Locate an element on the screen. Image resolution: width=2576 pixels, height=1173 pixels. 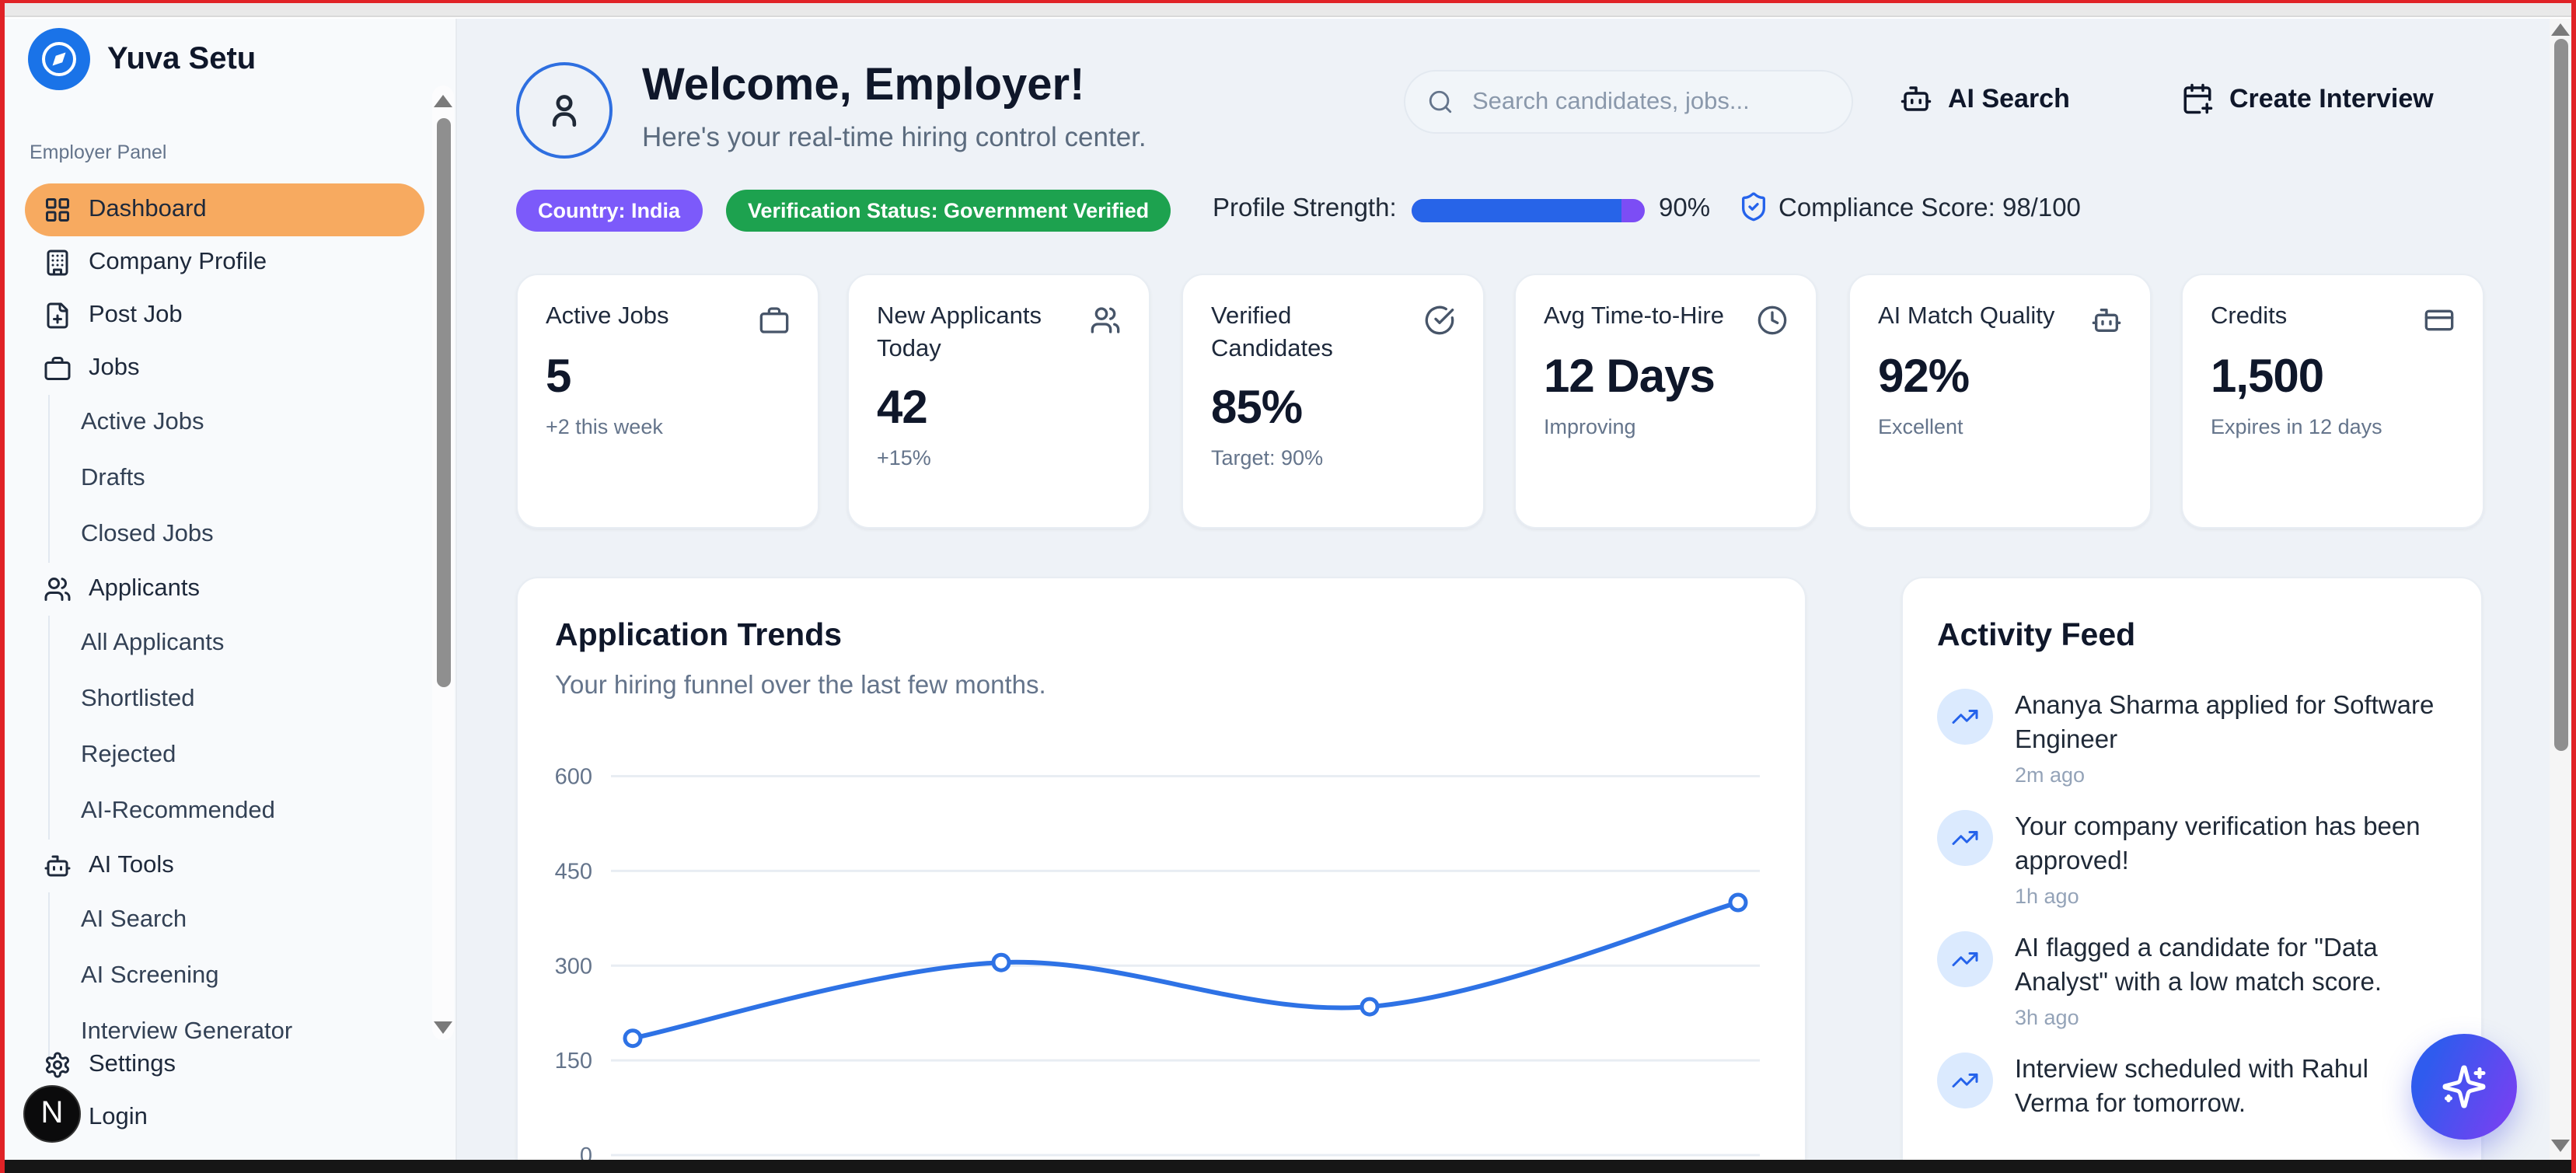
sidebar-item-dashboard: Dashboard is located at coordinates (225, 210).